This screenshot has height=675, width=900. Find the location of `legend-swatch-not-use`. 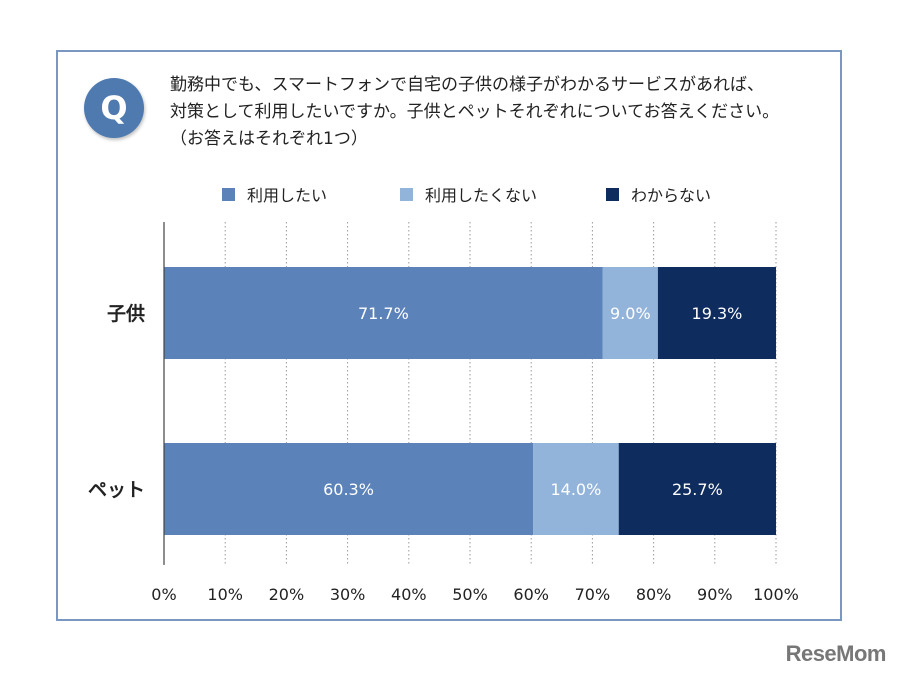

legend-swatch-not-use is located at coordinates (406, 194).